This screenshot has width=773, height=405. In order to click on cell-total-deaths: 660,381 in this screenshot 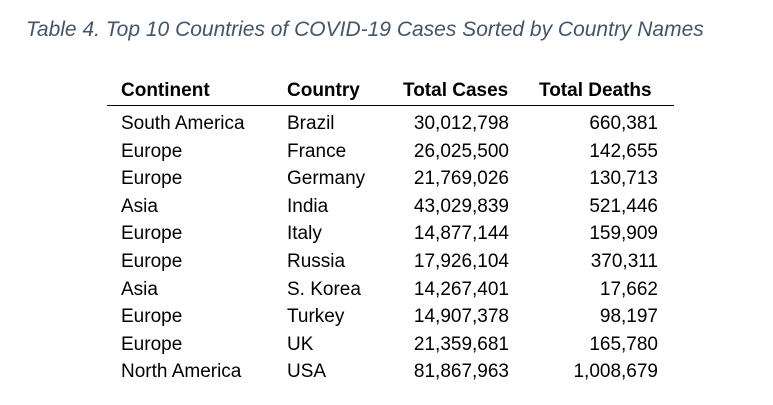, I will do `click(623, 123)`.